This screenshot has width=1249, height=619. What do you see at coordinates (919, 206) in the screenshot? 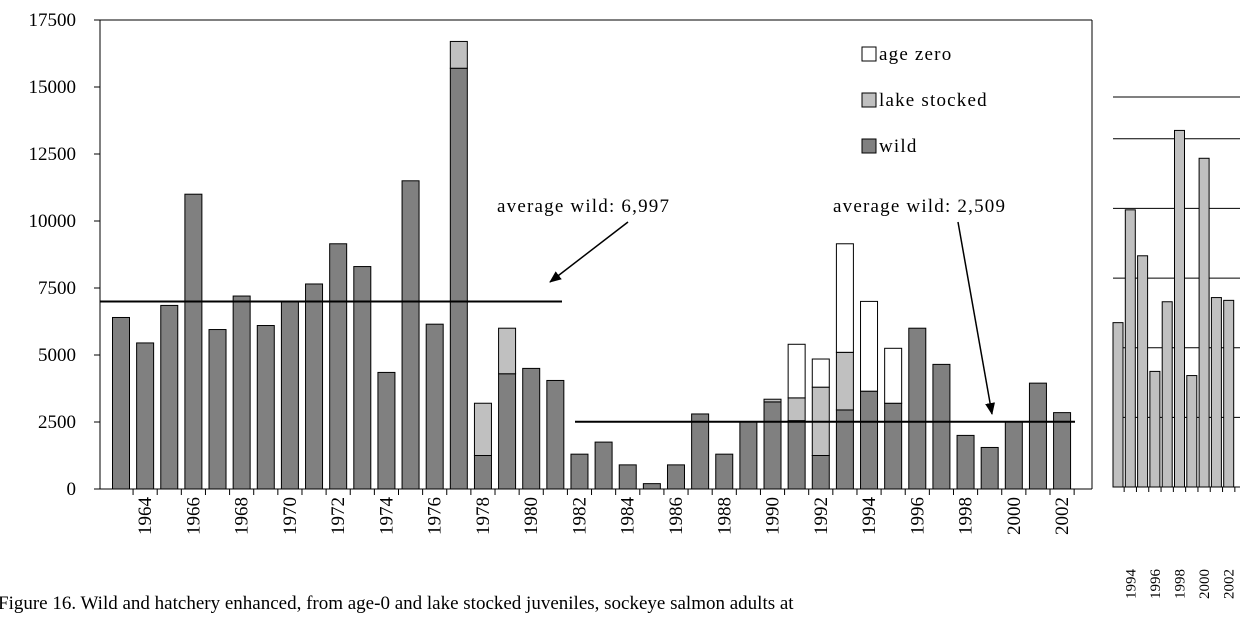
I see `annotation: average wild: 2,509` at bounding box center [919, 206].